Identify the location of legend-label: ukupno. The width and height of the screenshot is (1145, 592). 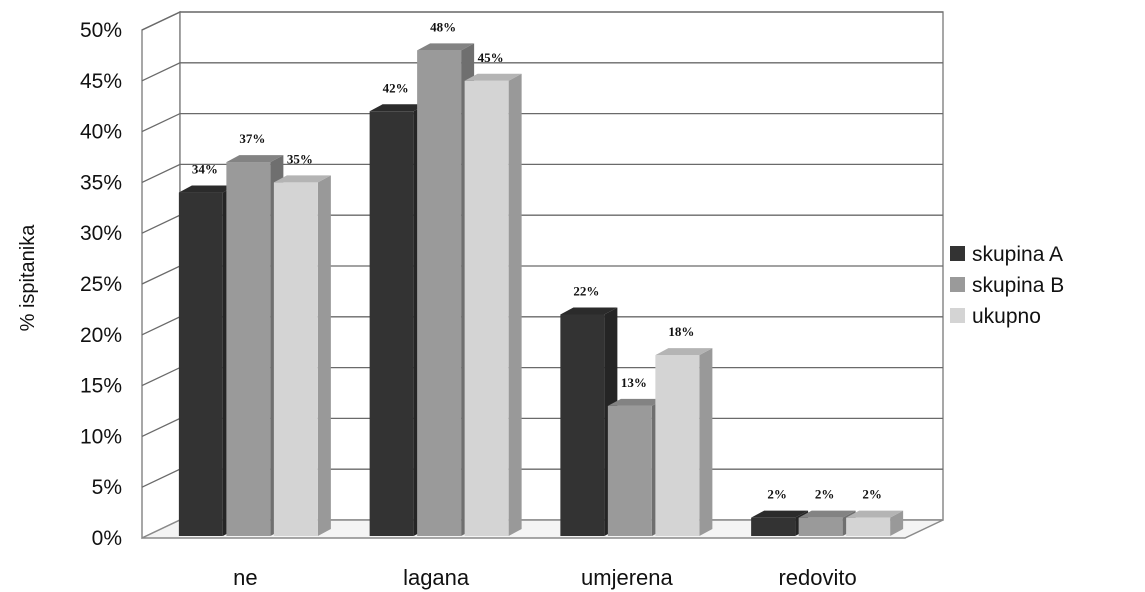
(1006, 316).